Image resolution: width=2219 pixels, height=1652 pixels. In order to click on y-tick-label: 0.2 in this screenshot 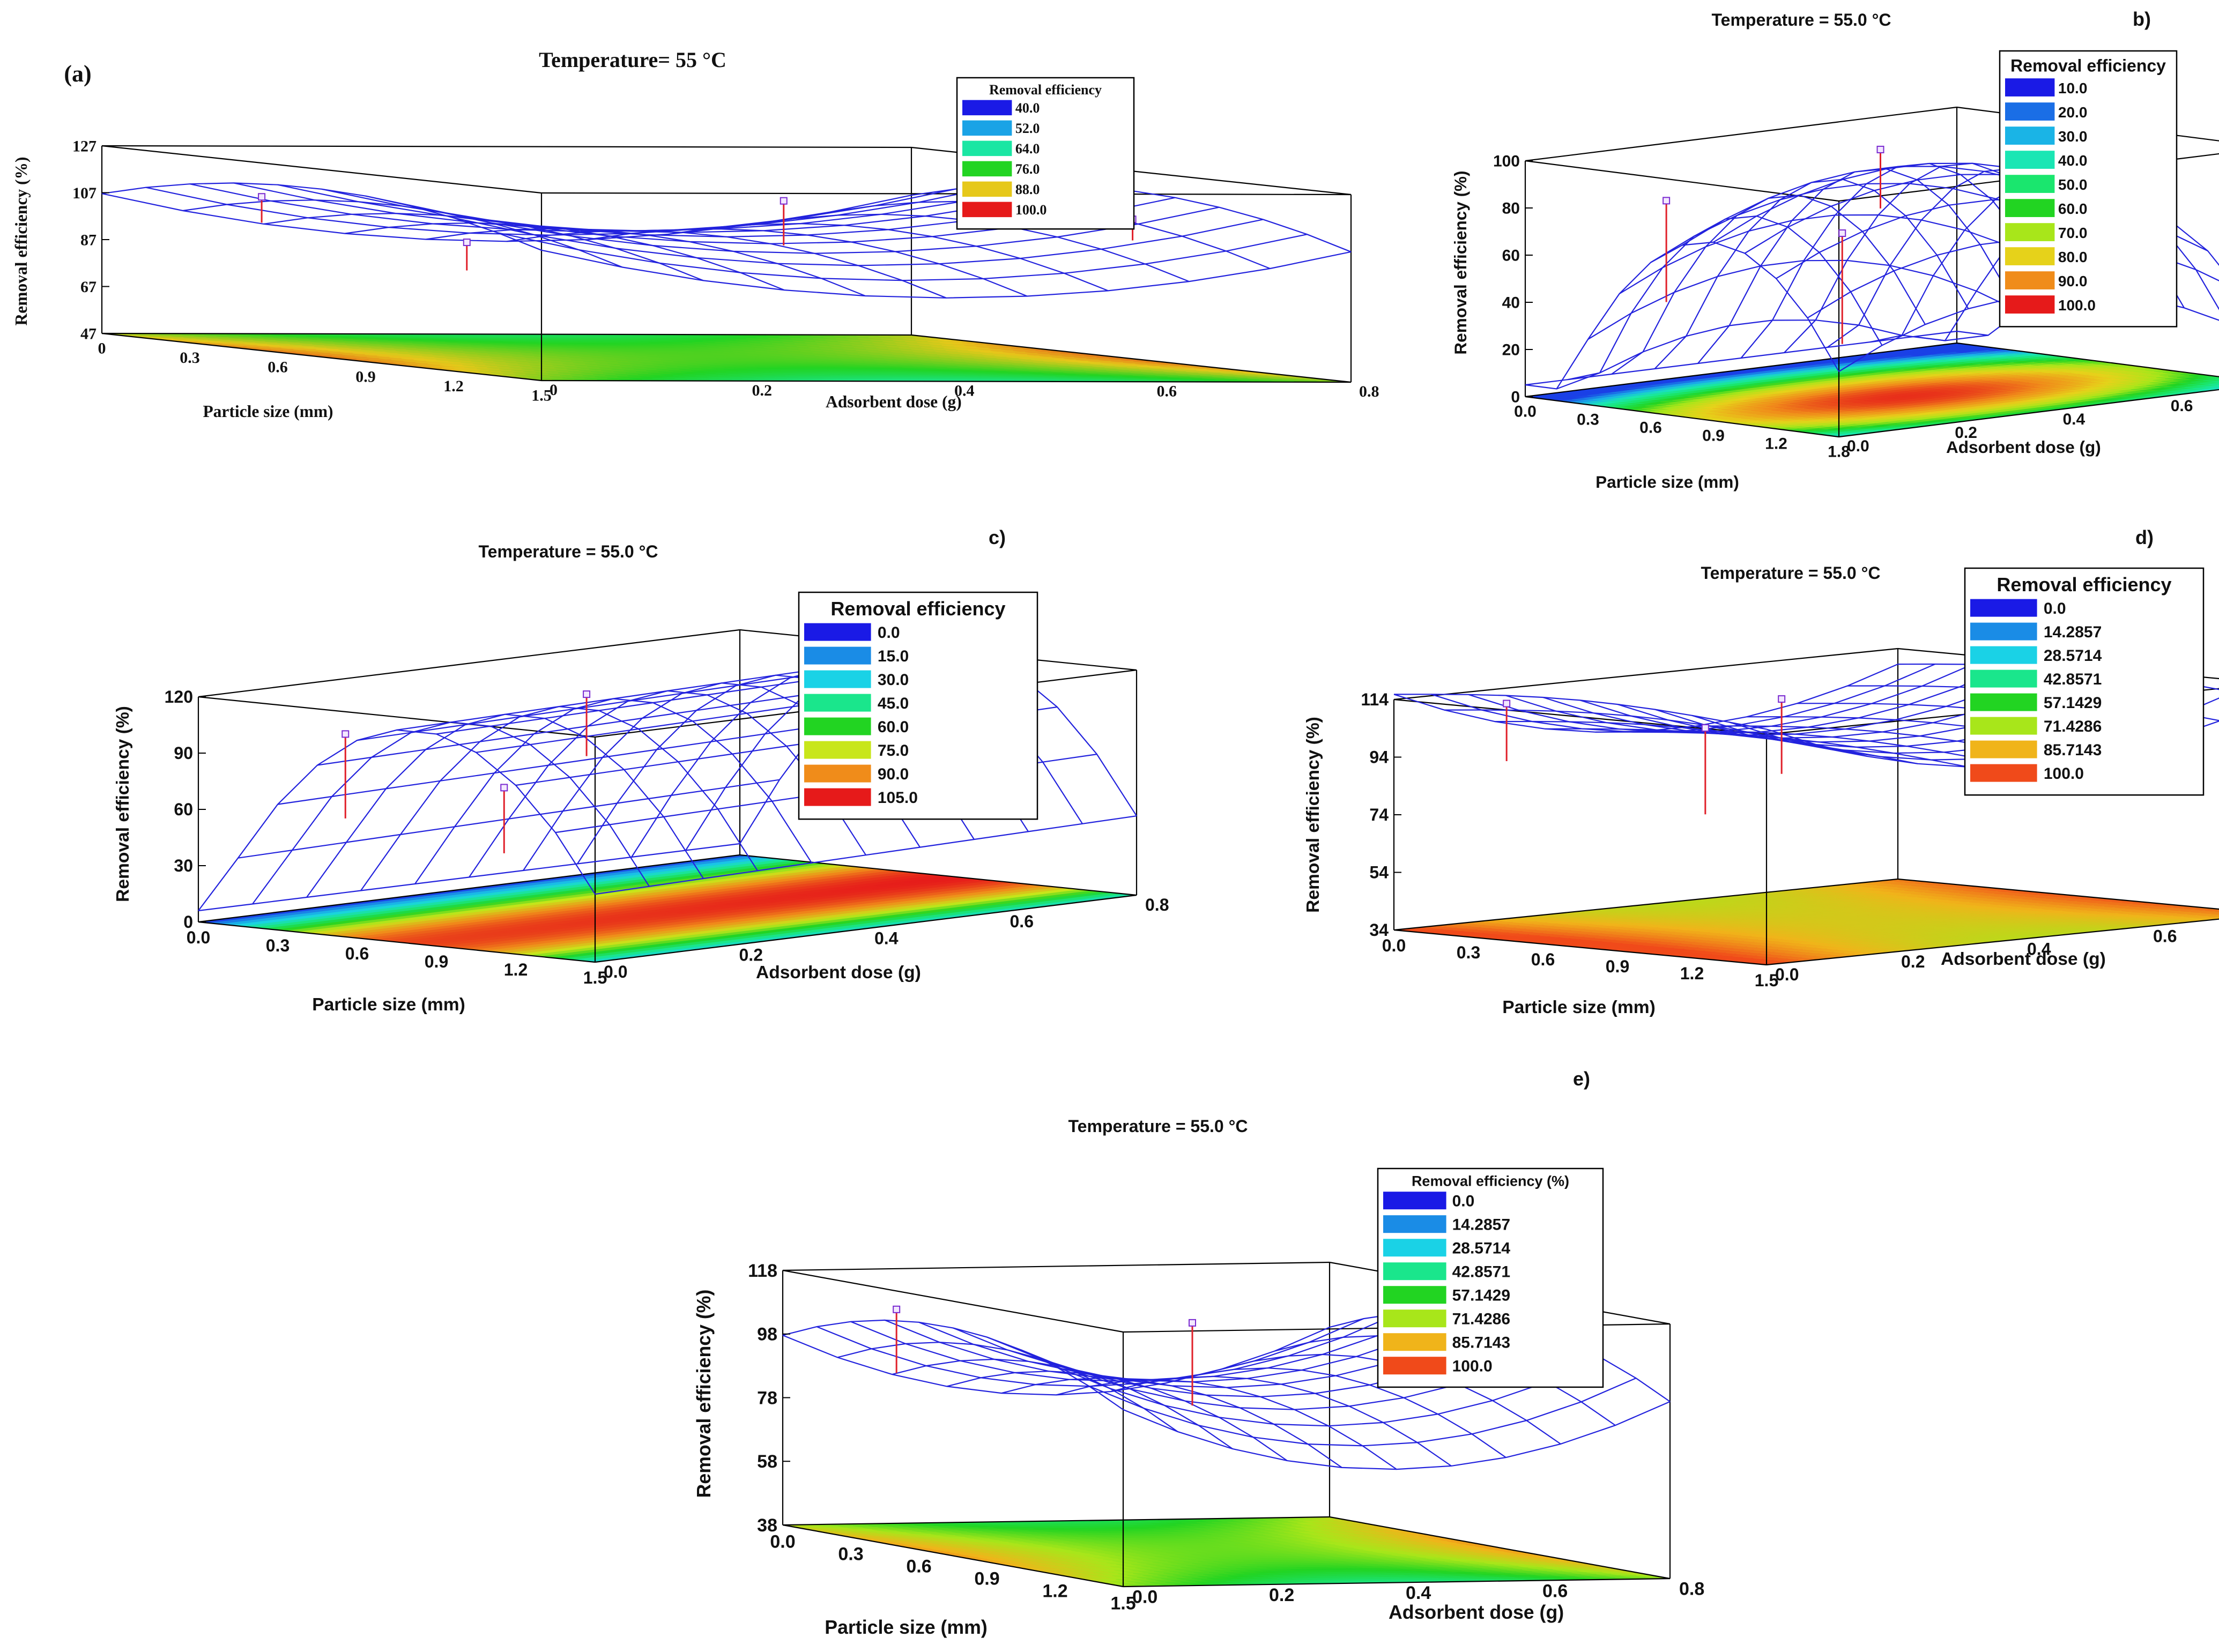, I will do `click(751, 955)`.